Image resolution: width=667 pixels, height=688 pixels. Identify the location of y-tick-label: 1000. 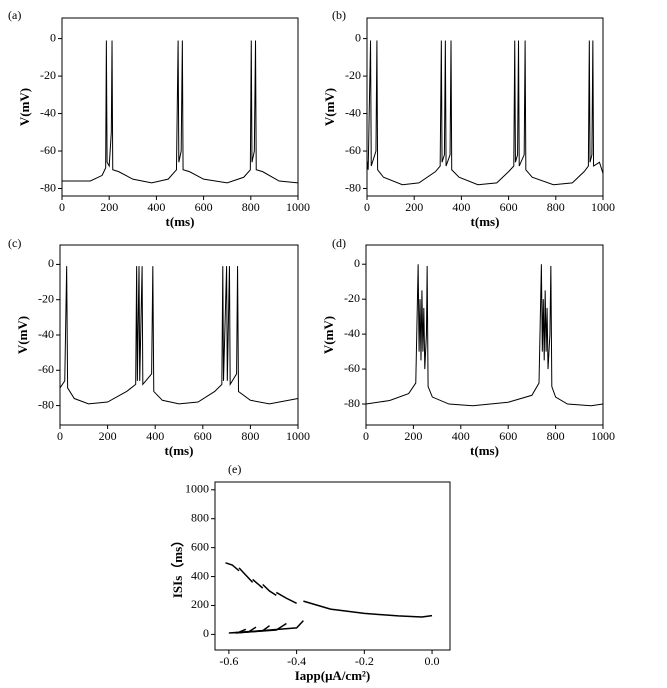
(197, 489).